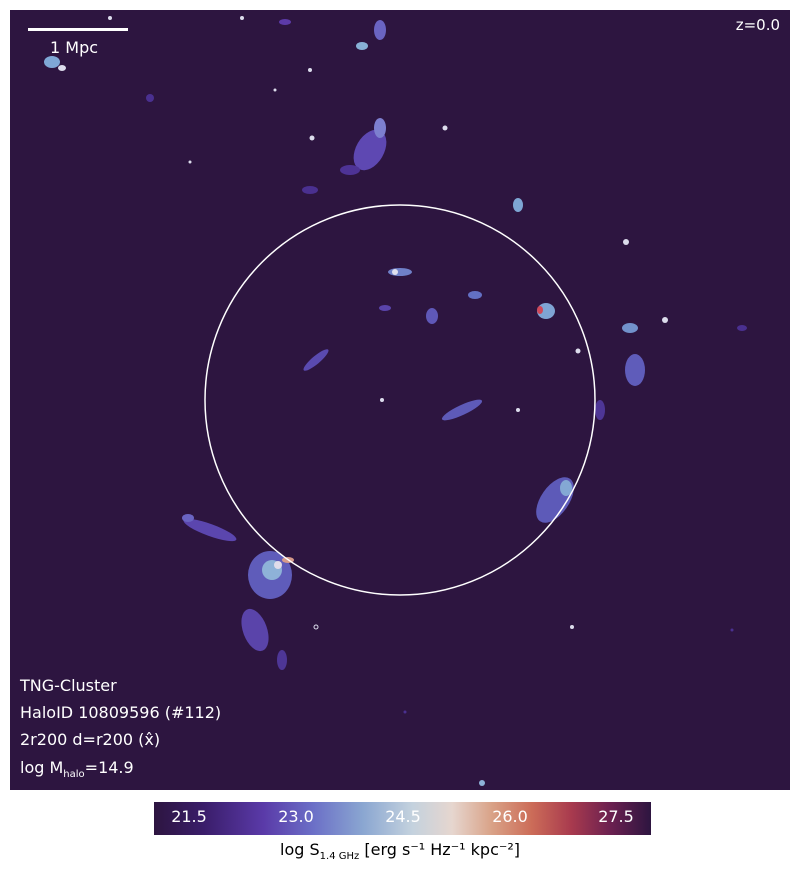 The height and width of the screenshot is (873, 800). What do you see at coordinates (121, 712) in the screenshot?
I see `halo-id-label: HaloID 10809596 (#112)` at bounding box center [121, 712].